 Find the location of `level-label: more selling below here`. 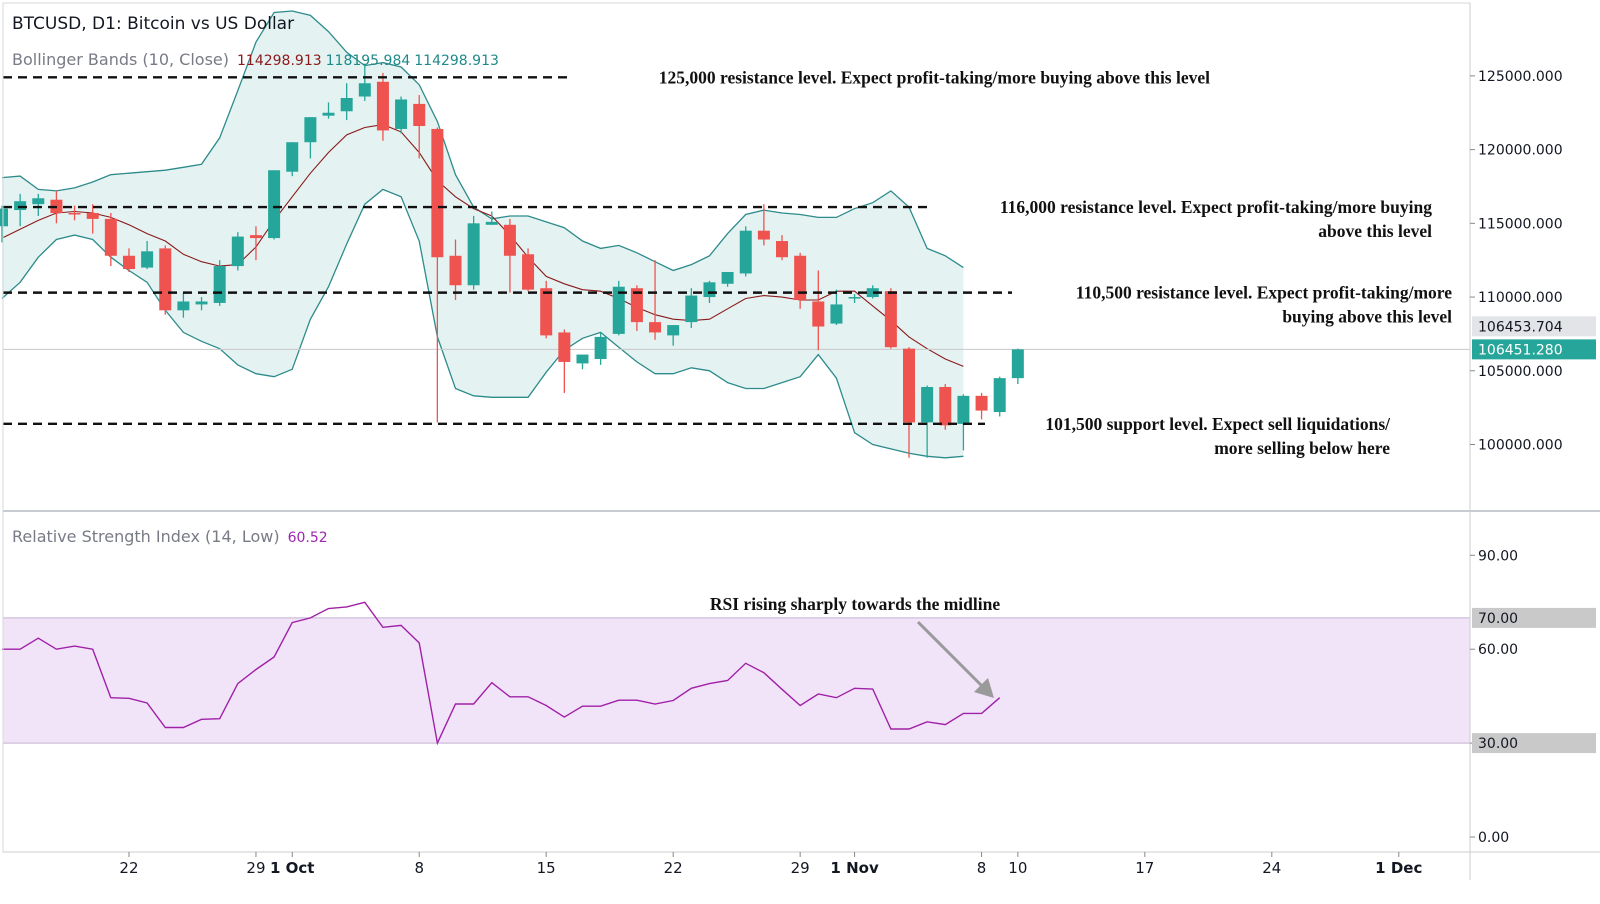

level-label: more selling below here is located at coordinates (1302, 448).